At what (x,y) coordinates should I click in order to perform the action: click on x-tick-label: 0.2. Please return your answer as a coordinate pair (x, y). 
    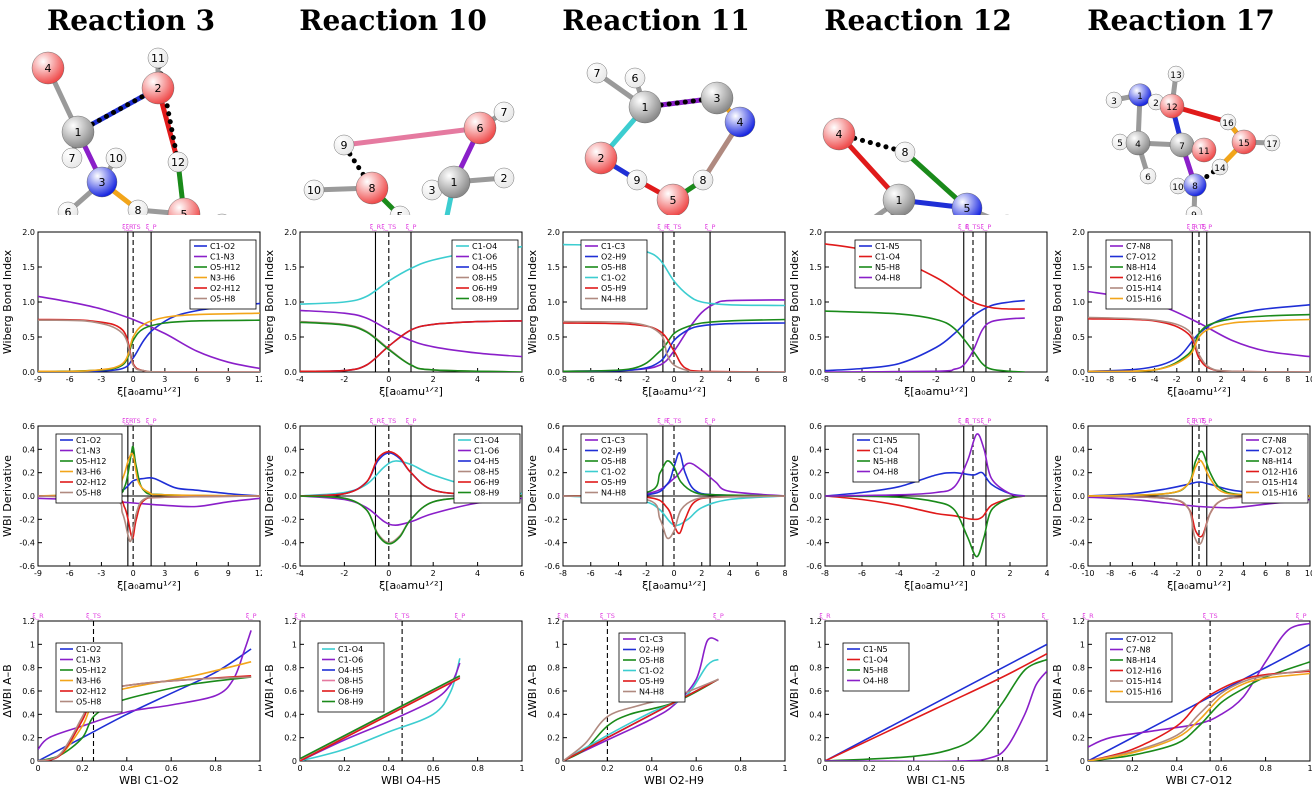
    Looking at the image, I should click on (1132, 768).